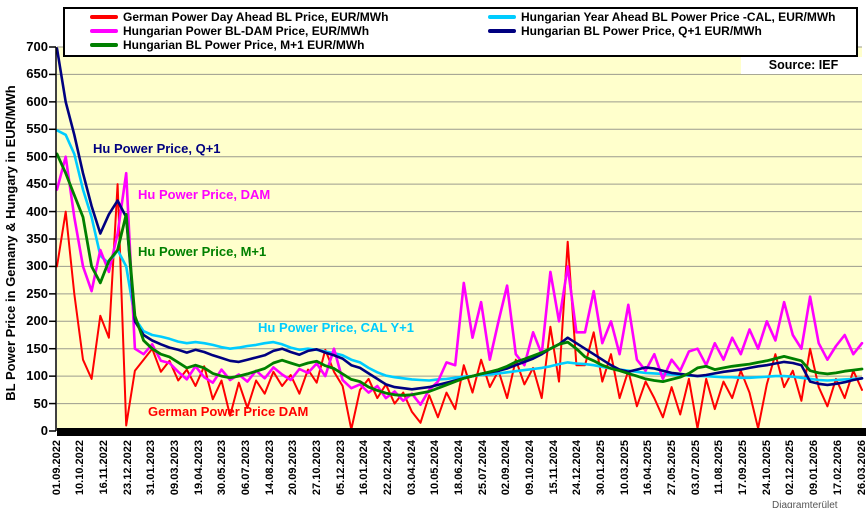 Image resolution: width=868 pixels, height=508 pixels. Describe the element at coordinates (256, 17) in the screenshot. I see `legend-label: German Power Day Ahead BL Price, EUR/MWh` at that location.